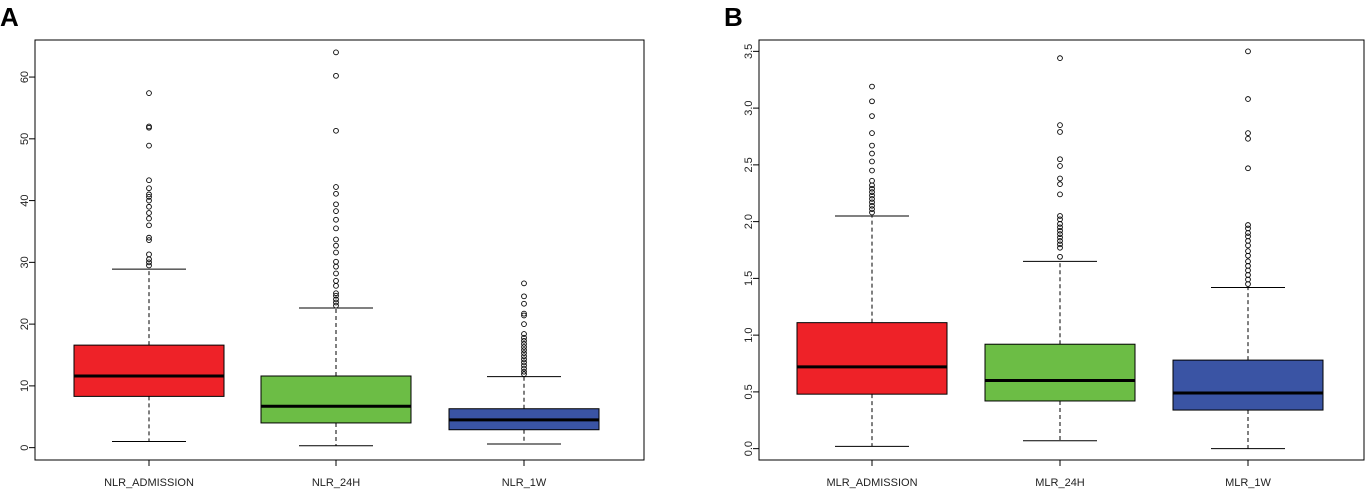 This screenshot has width=1367, height=499. I want to click on box-nlr-1w, so click(524, 362).